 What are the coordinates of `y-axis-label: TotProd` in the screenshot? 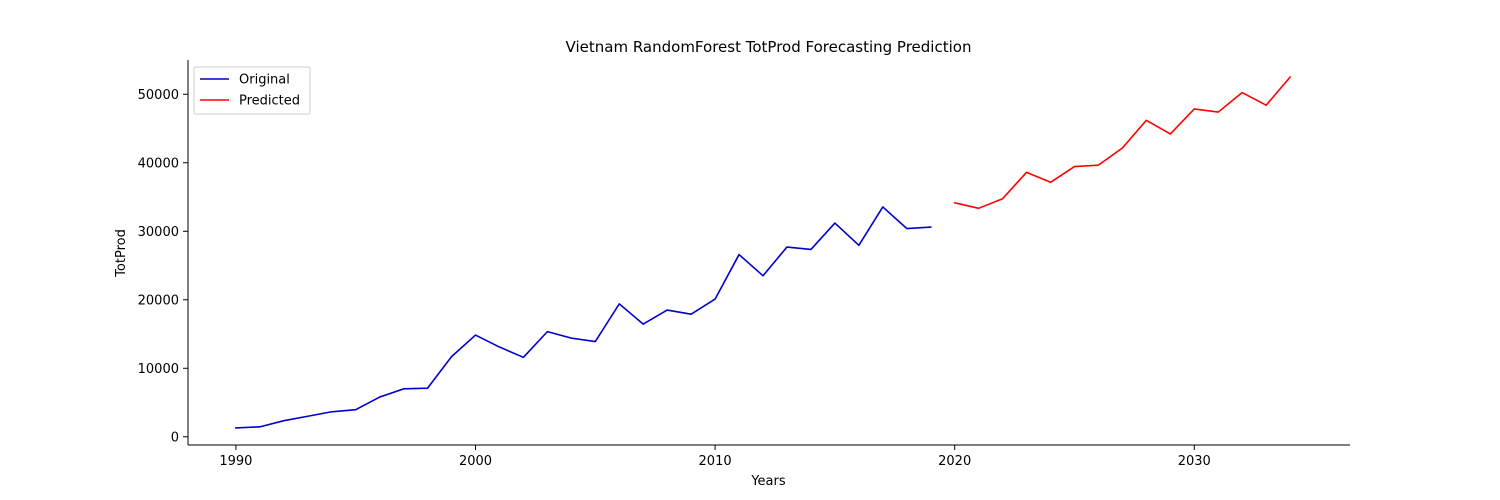 It's located at (121, 253).